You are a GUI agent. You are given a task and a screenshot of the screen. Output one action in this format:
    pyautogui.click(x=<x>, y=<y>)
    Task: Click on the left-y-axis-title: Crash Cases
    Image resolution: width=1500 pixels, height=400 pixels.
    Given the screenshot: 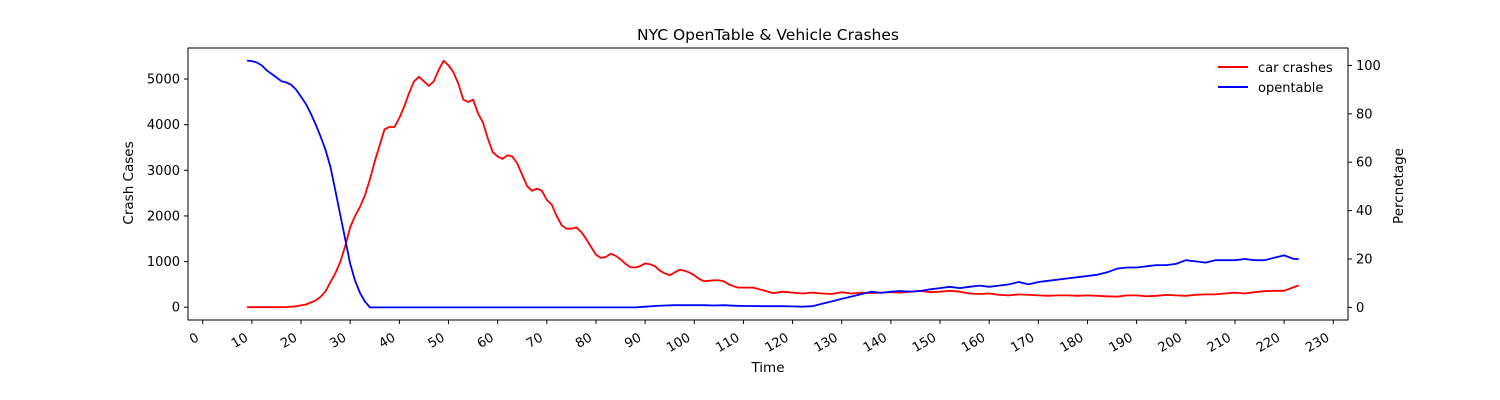 What is the action you would take?
    pyautogui.click(x=129, y=182)
    